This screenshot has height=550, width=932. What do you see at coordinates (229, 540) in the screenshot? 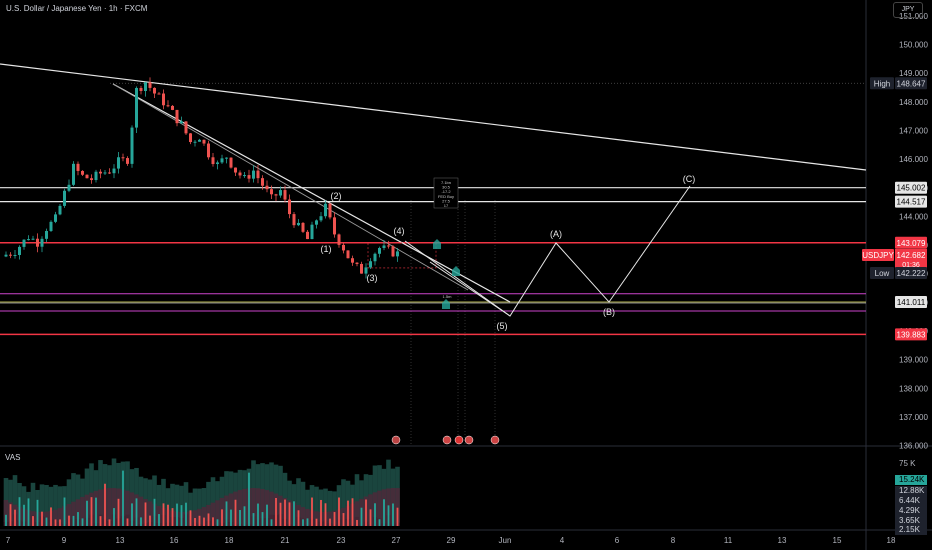
I see `x-tick-label: 18` at bounding box center [229, 540].